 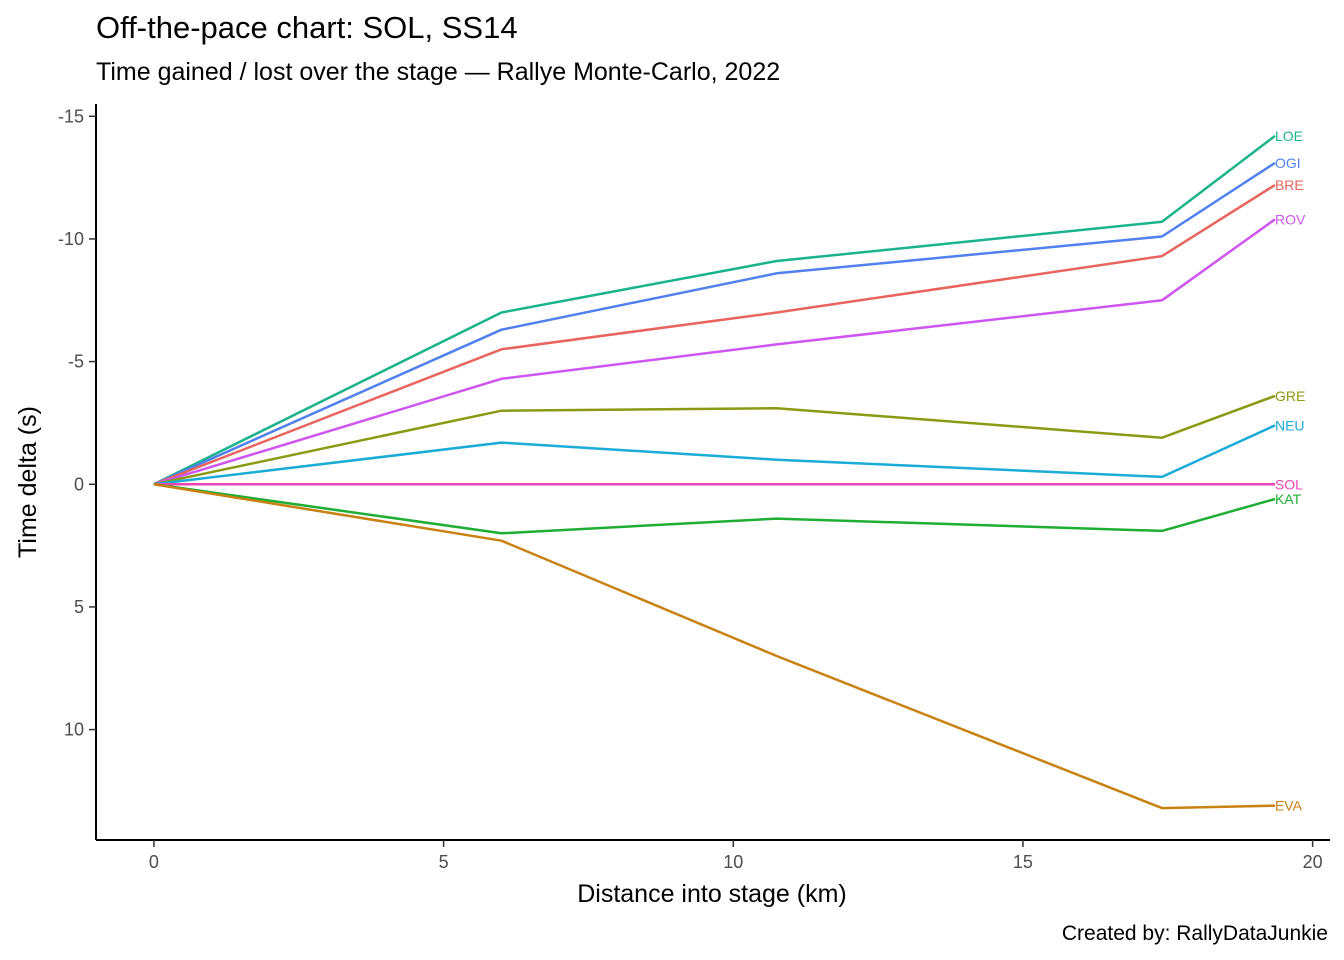 What do you see at coordinates (1289, 136) in the screenshot?
I see `series-label-loe: LOE` at bounding box center [1289, 136].